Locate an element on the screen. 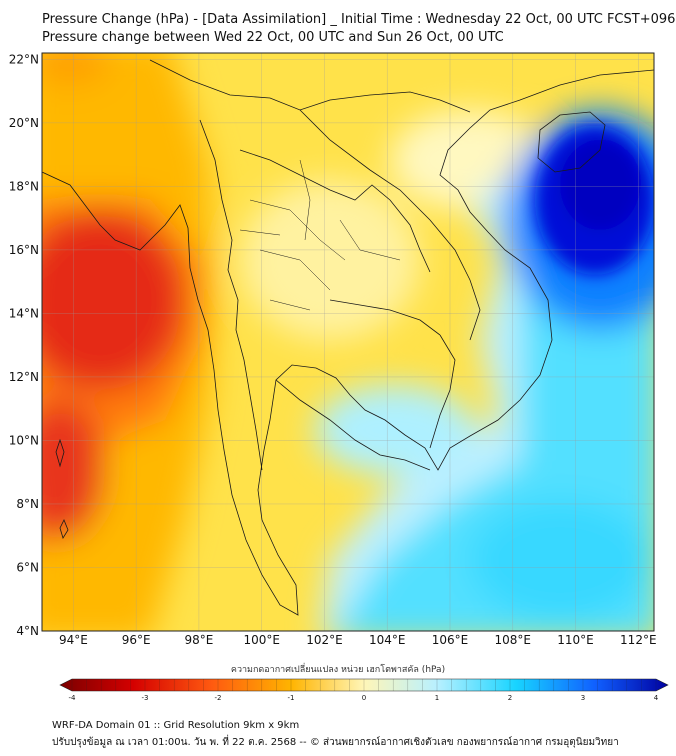 The width and height of the screenshot is (676, 756). lat-label: 20°N is located at coordinates (24, 123).